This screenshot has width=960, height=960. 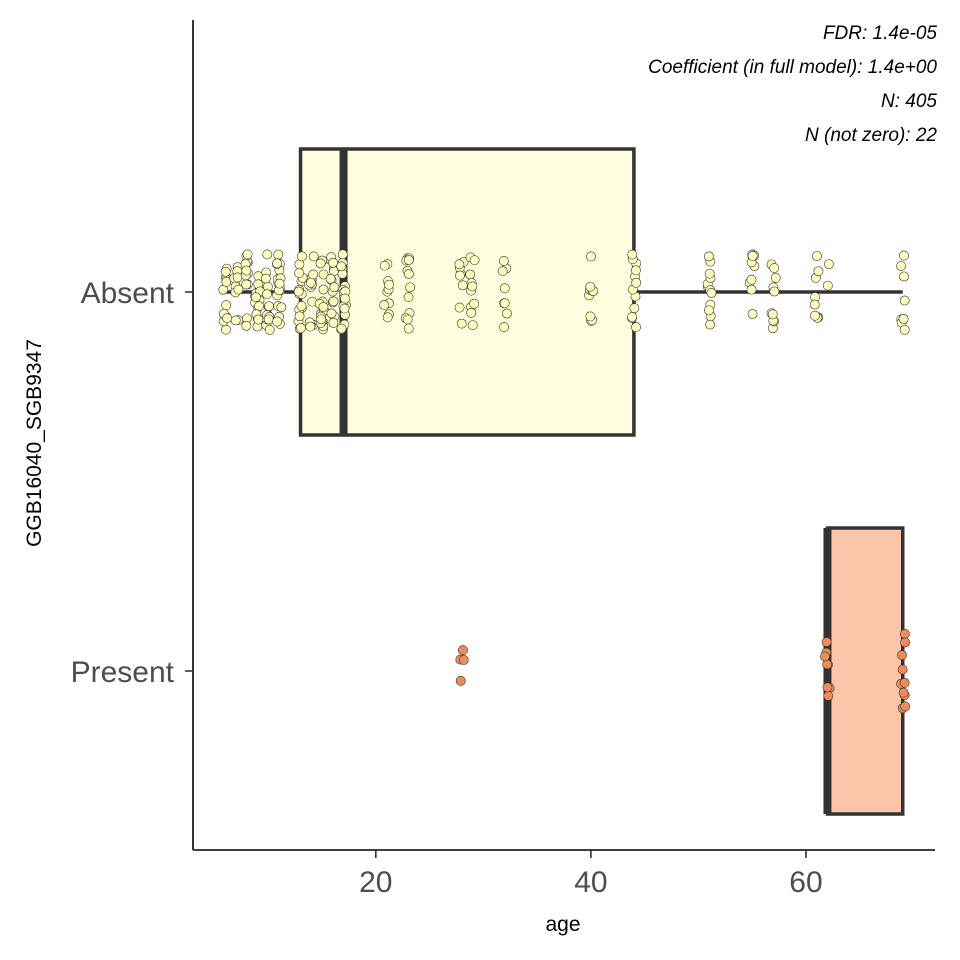 I want to click on annotation-line: N (not zero): 22, so click(x=871, y=135).